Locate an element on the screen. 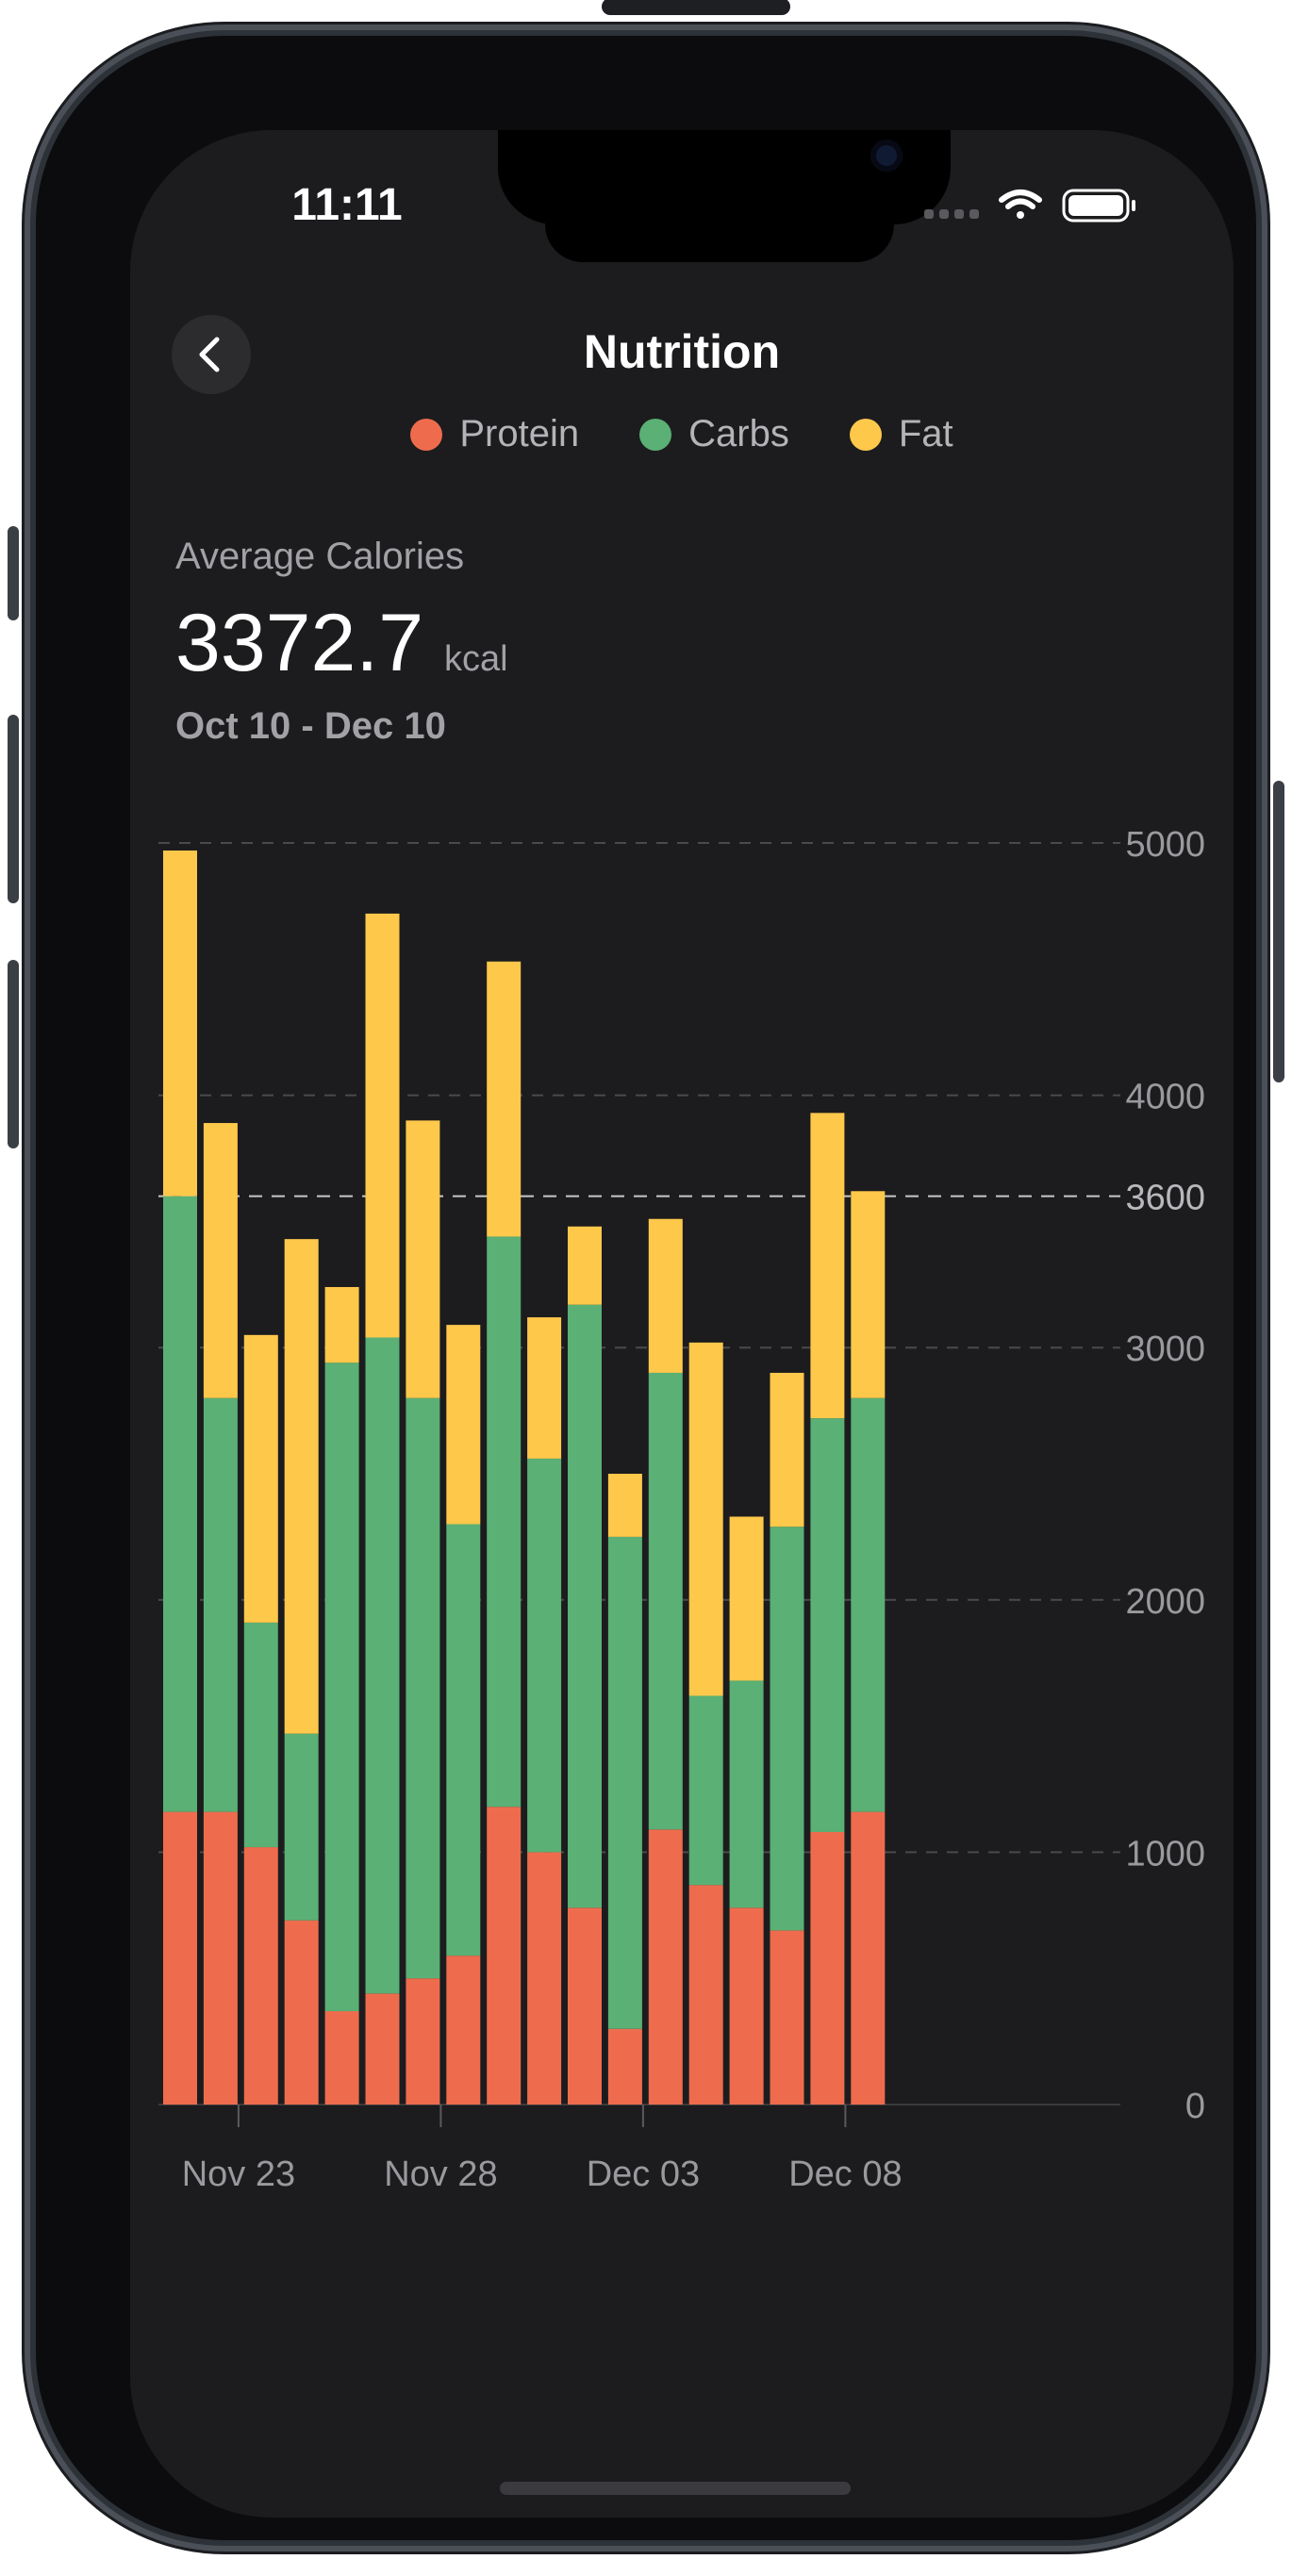  average-calories-number: 3372.7 is located at coordinates (299, 643).